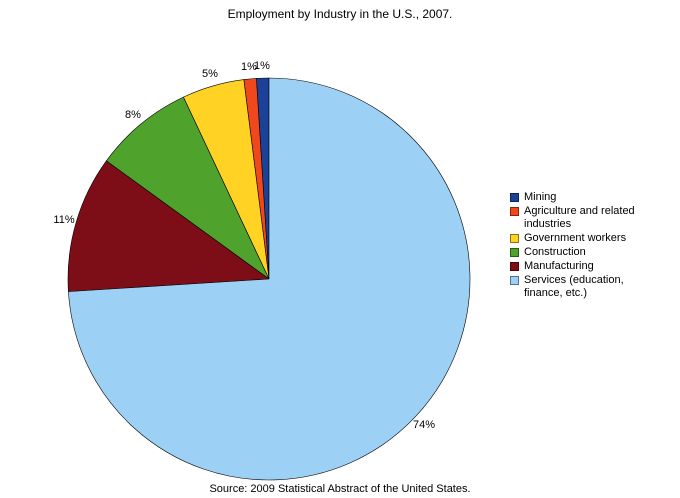 This screenshot has height=498, width=680. I want to click on legend-item: Agriculture and related industries, so click(589, 218).